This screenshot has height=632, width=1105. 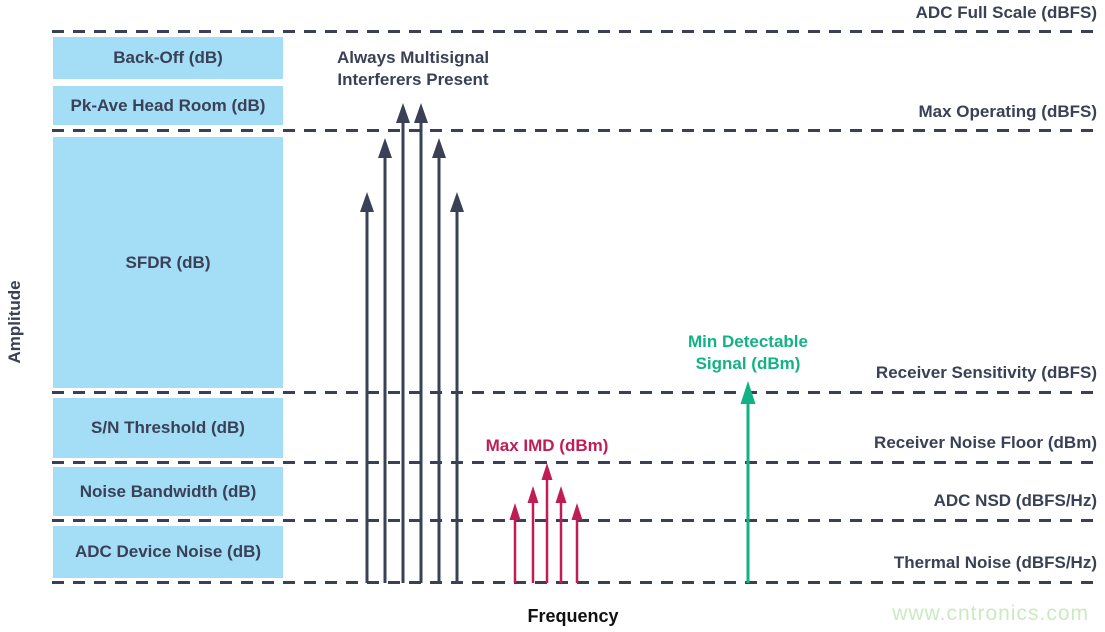 I want to click on box-sfdr: SFDR (dB), so click(x=168, y=262).